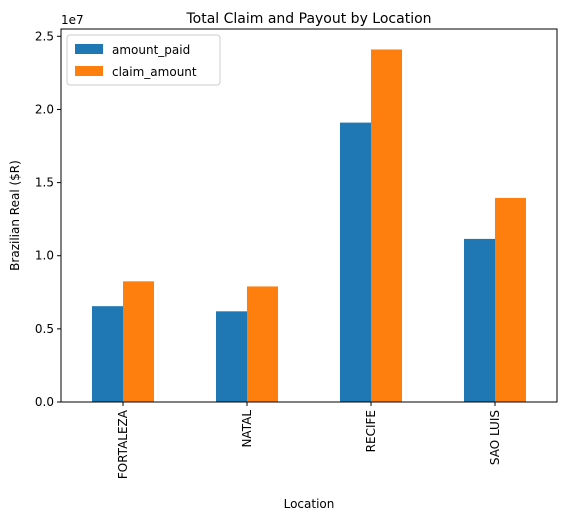 The height and width of the screenshot is (521, 567). What do you see at coordinates (479, 320) in the screenshot?
I see `bar-amount_paid-sao-luis` at bounding box center [479, 320].